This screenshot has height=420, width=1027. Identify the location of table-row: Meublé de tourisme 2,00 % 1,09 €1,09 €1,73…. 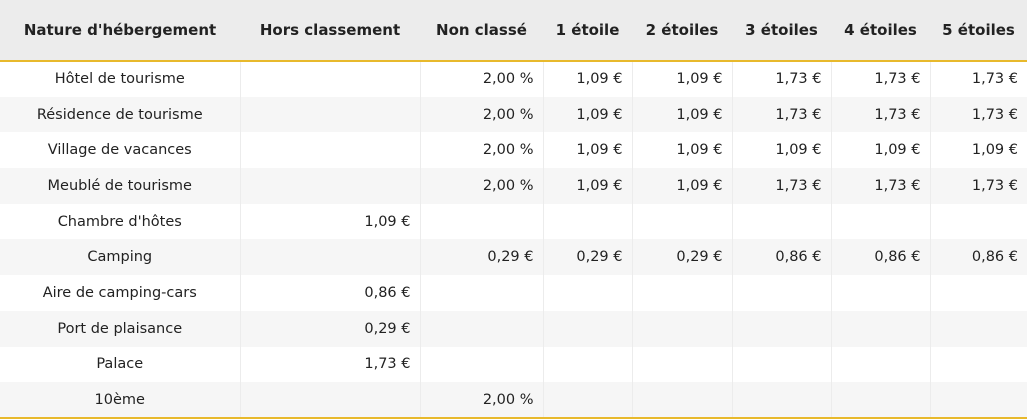
(513, 186).